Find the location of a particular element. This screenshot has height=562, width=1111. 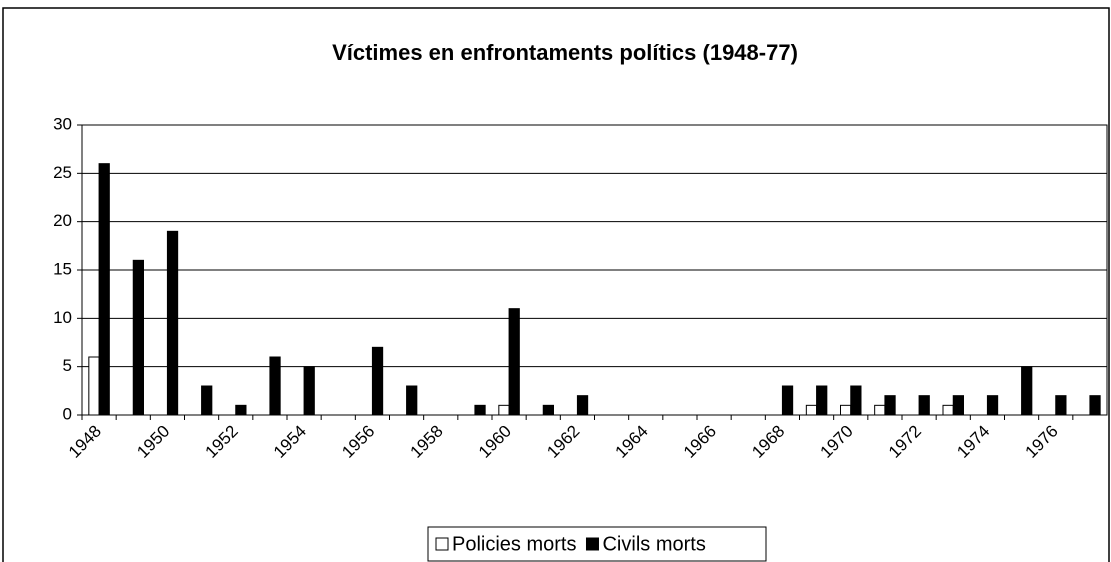

x-tick-label: 1964 is located at coordinates (632, 442).